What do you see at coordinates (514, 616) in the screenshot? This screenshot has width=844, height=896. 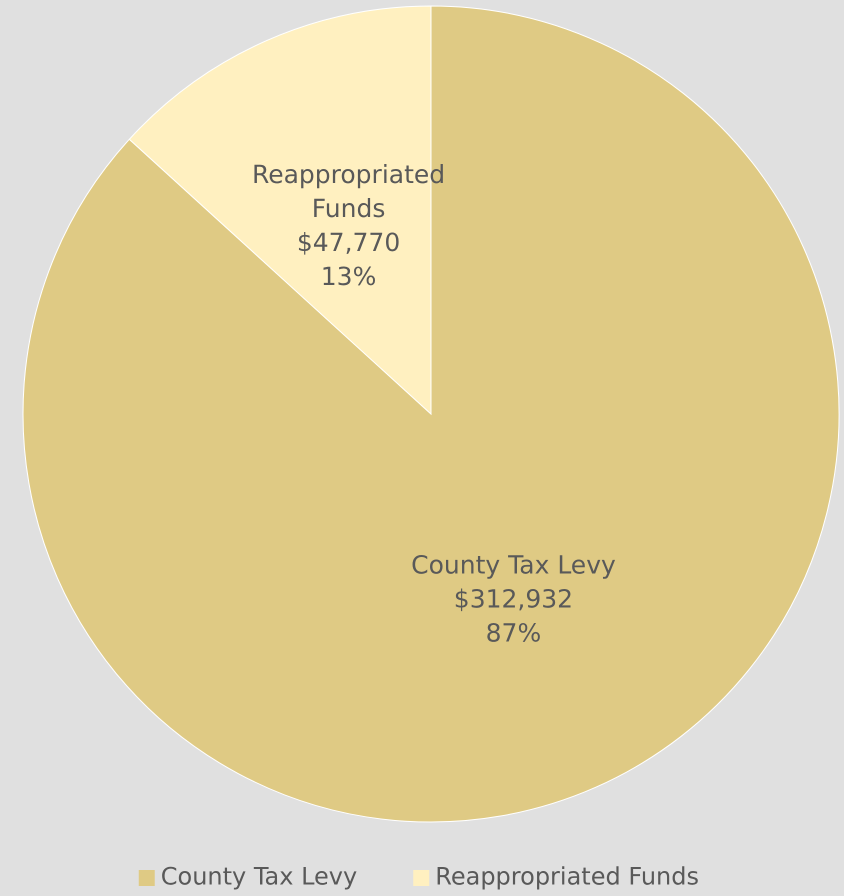 I see `data-label: $312,932 87%` at bounding box center [514, 616].